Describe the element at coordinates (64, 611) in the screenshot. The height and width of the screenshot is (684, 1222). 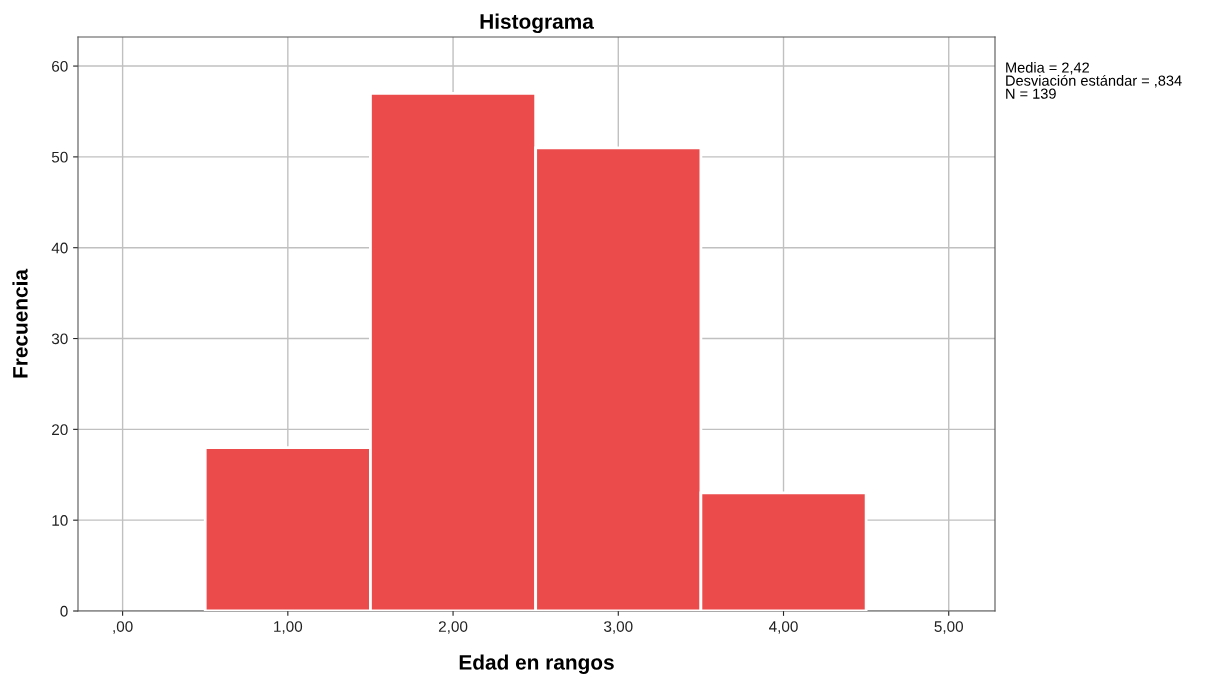
I see `y-tick-label: 0` at that location.